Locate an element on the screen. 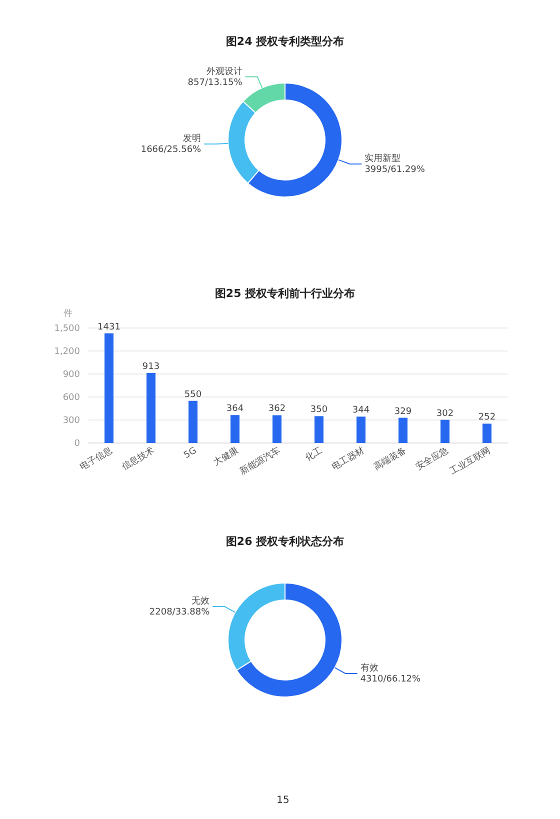 The height and width of the screenshot is (819, 560). y-tick-label: 1,500 is located at coordinates (67, 329).